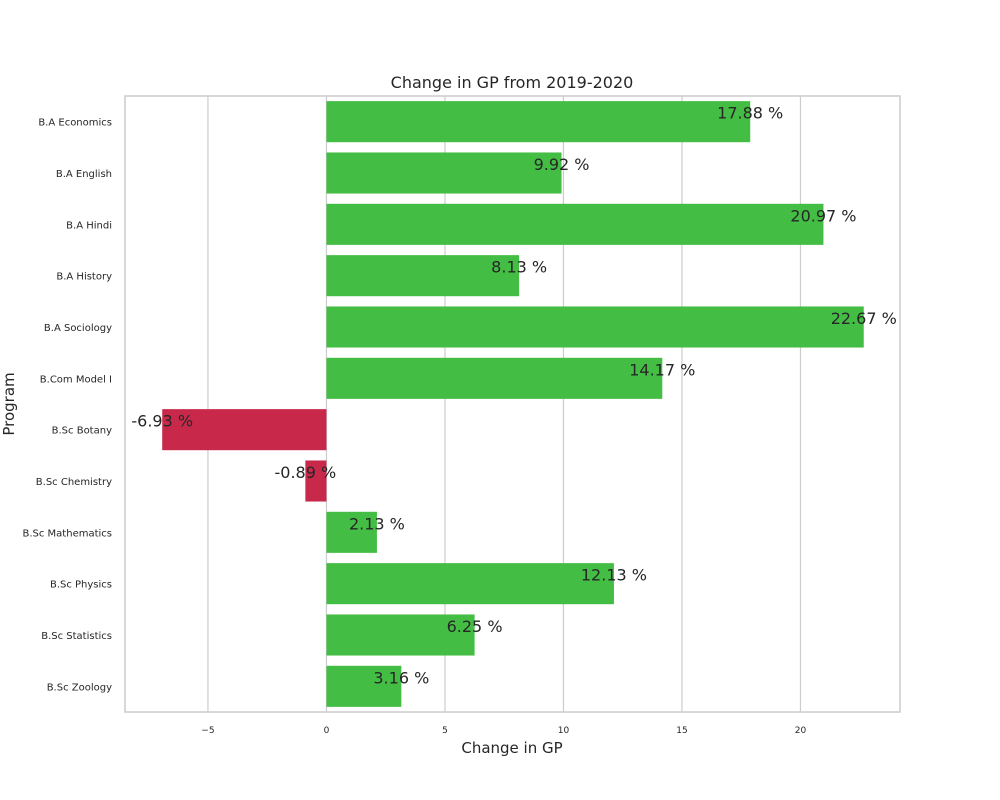  Describe the element at coordinates (750, 113) in the screenshot. I see `data-label: 17.88 %` at that location.